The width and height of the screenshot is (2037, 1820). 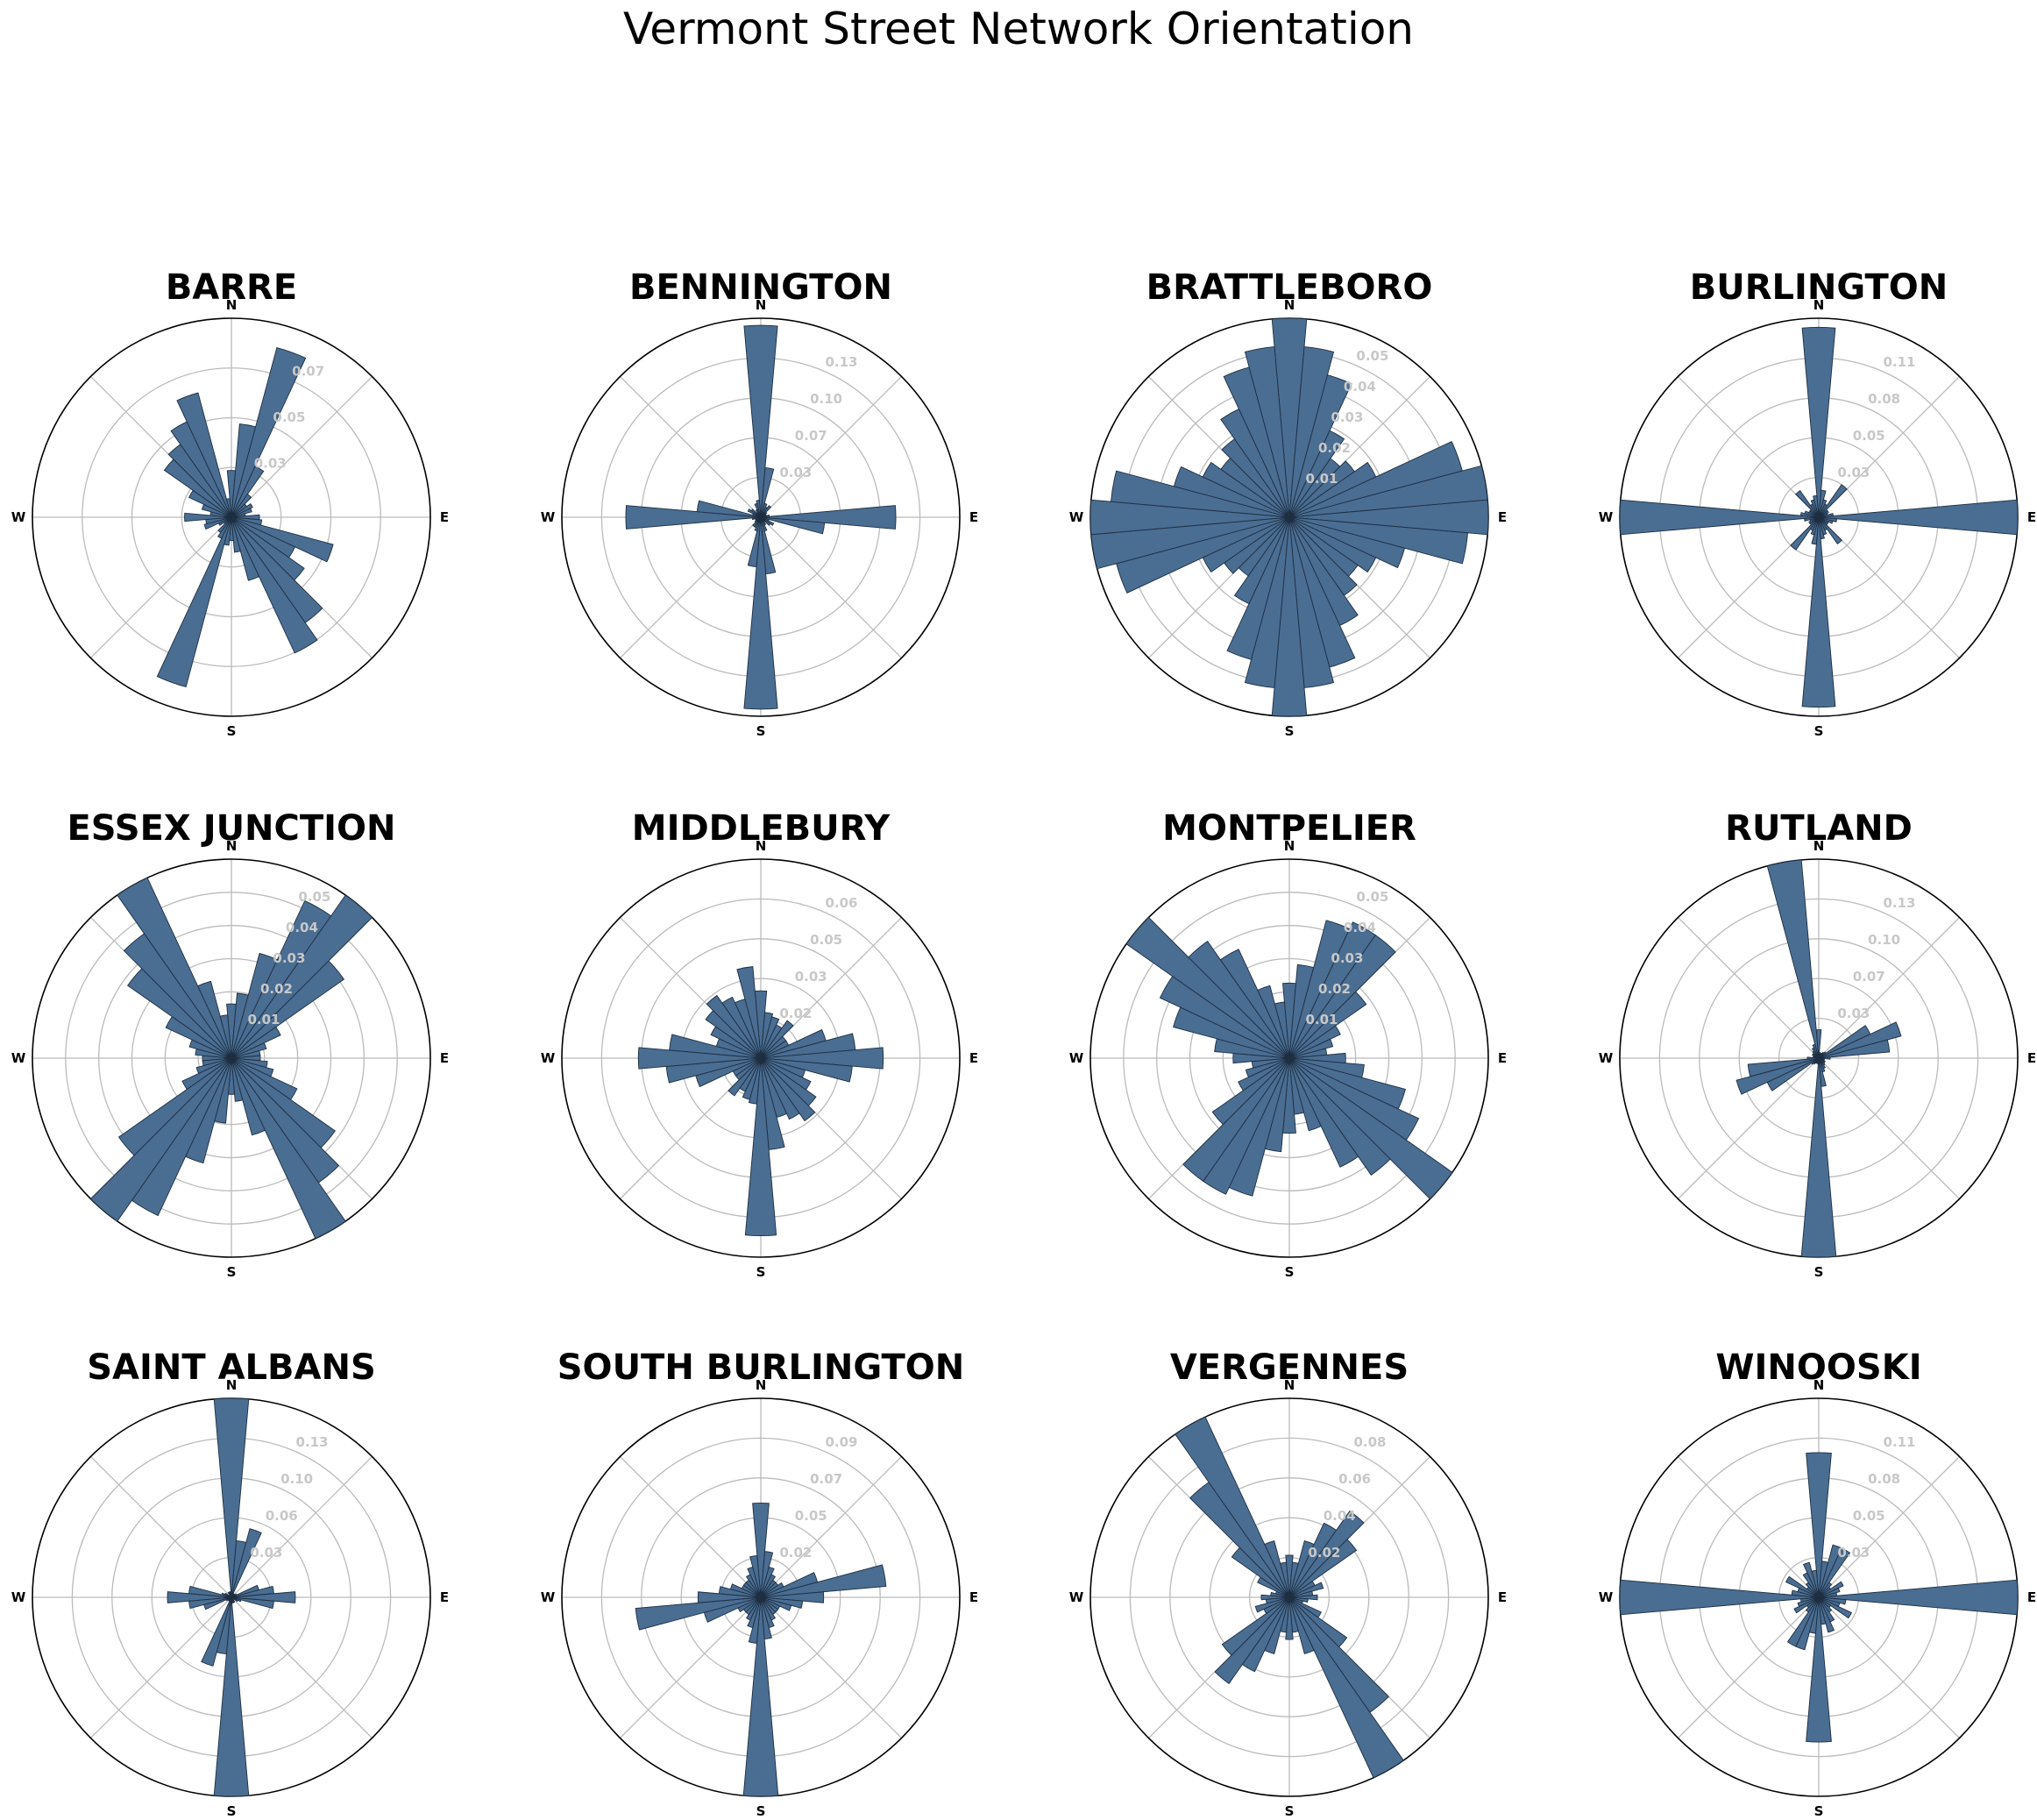 I want to click on polar-chart-bennington: BENNINGTON 0.03 0.07 0.10 0.13 N E S W, so click(x=759, y=503).